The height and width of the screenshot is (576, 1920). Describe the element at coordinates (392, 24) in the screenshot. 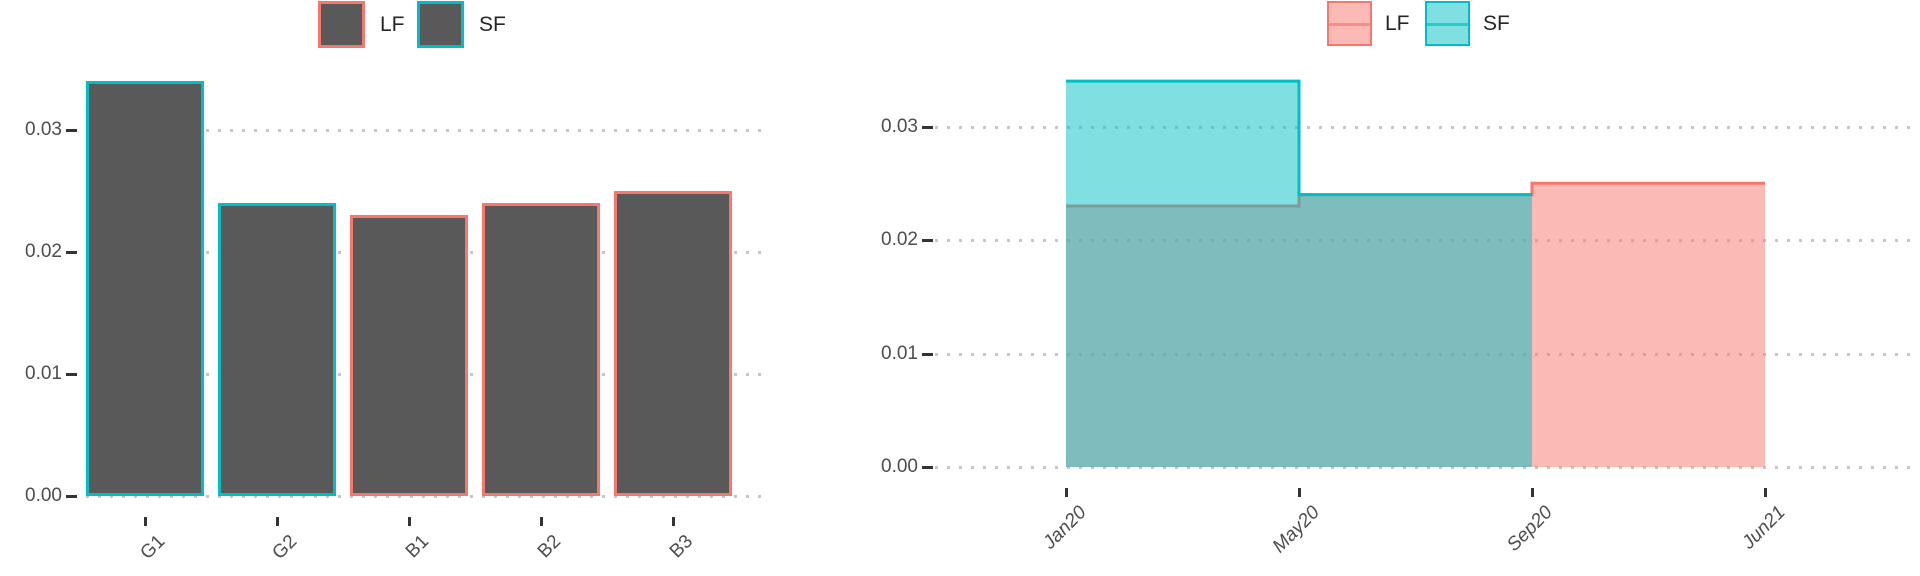

I see `legend-label-lf: LF` at that location.